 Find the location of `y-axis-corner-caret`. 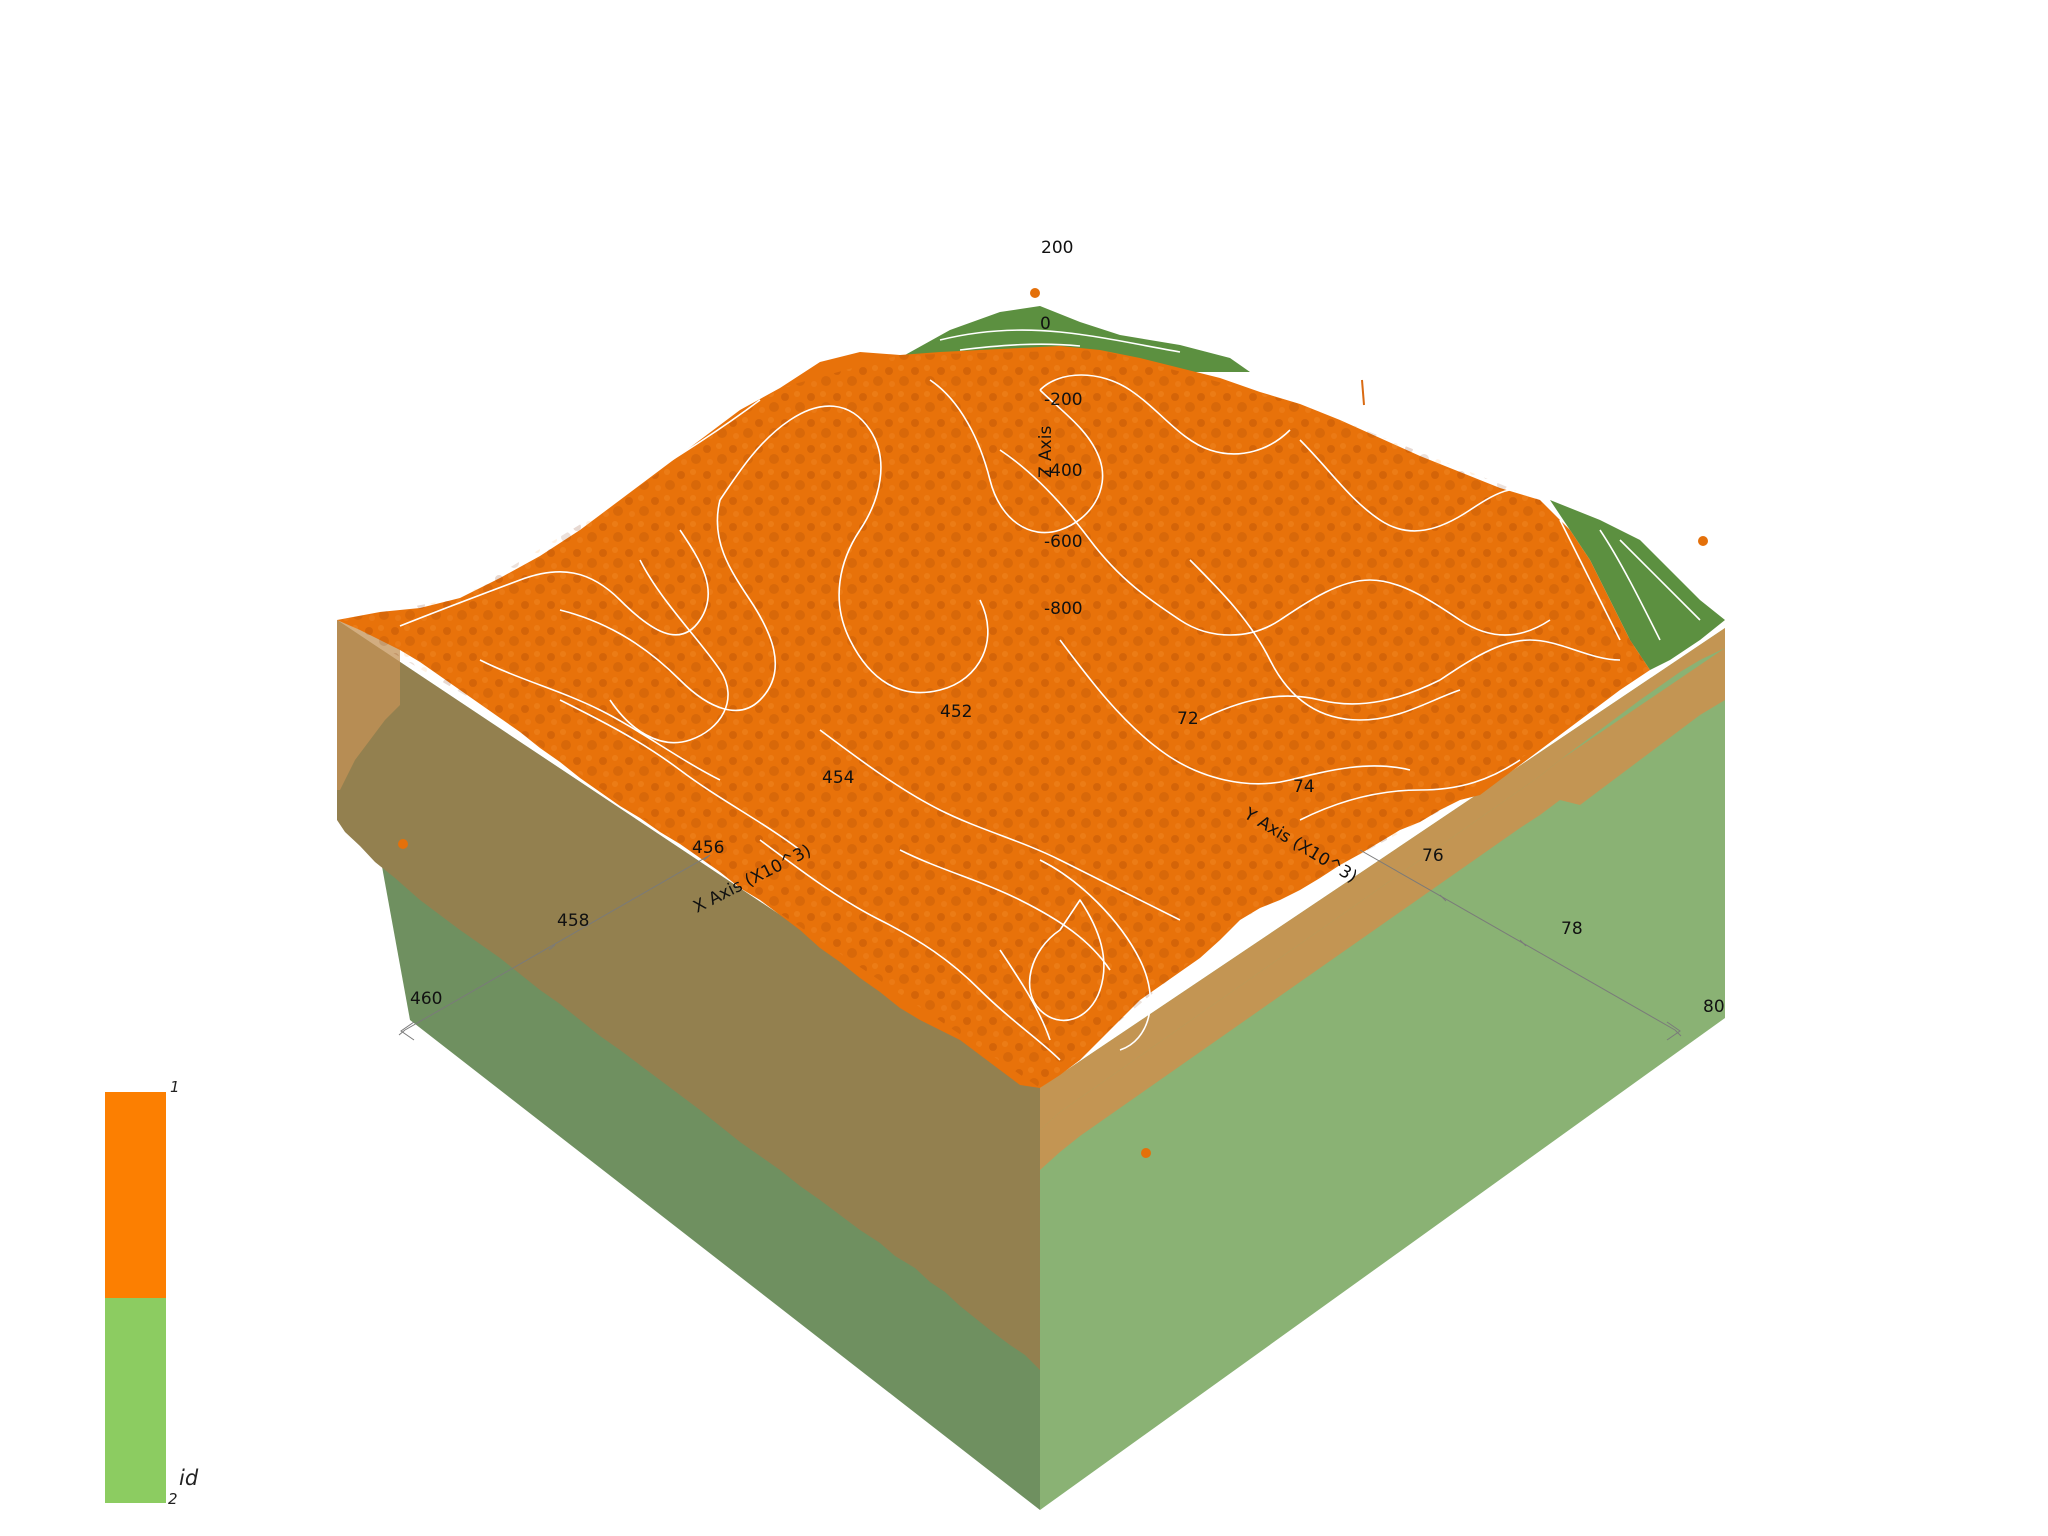

y-axis-corner-caret is located at coordinates (1673, 1031).